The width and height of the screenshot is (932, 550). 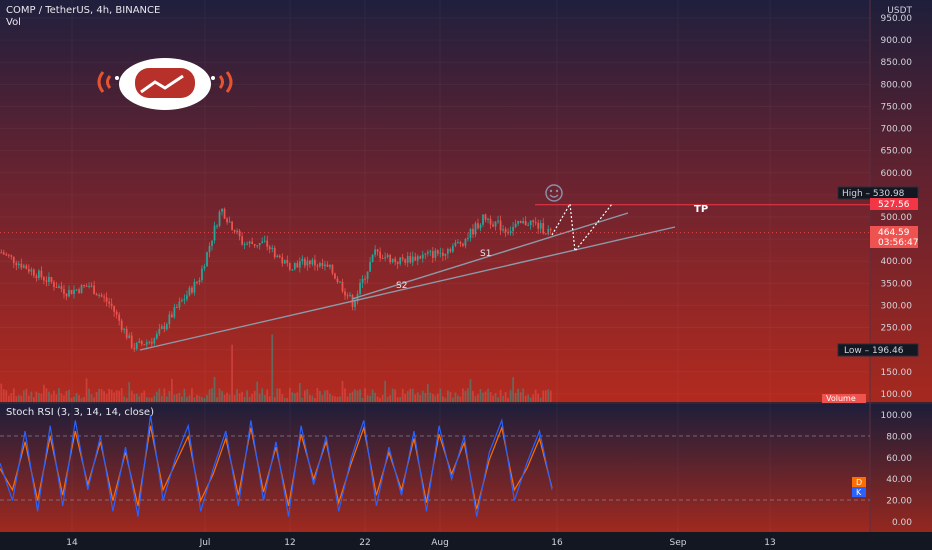 I want to click on pane-separator, so click(x=466, y=403).